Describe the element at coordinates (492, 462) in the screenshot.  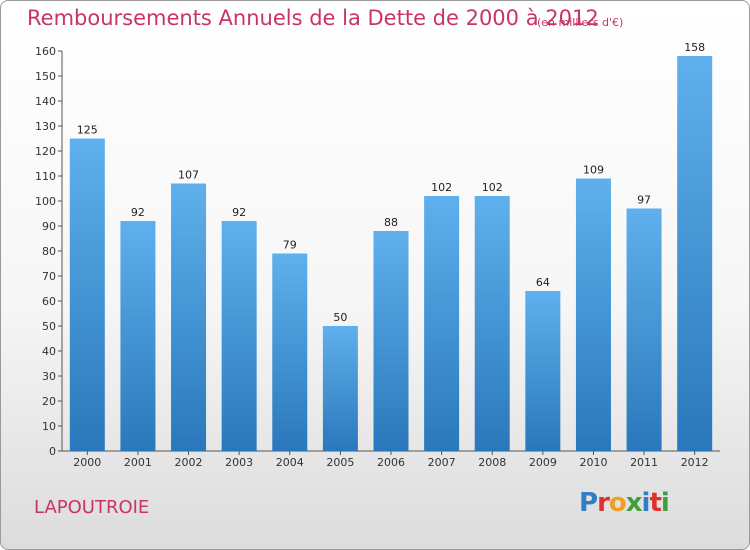
I see `x-tick-label: 2008` at that location.